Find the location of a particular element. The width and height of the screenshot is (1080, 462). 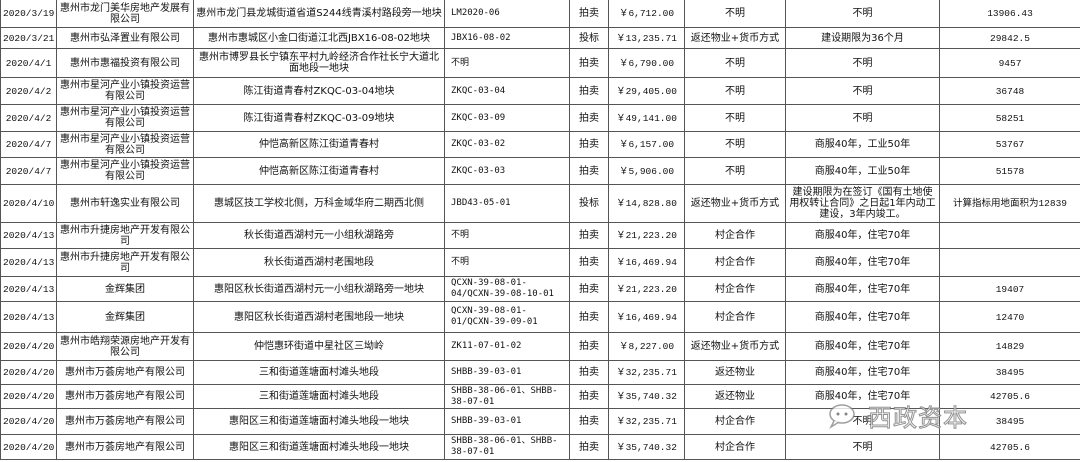

code-cell: JBD43-05-01 is located at coordinates (507, 203).